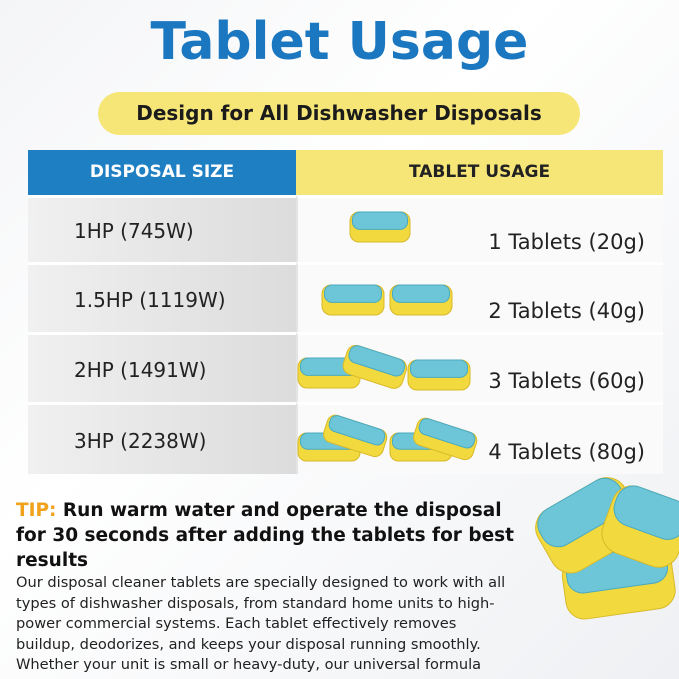  What do you see at coordinates (162, 438) in the screenshot?
I see `size-cell: 3HP (2238W)` at bounding box center [162, 438].